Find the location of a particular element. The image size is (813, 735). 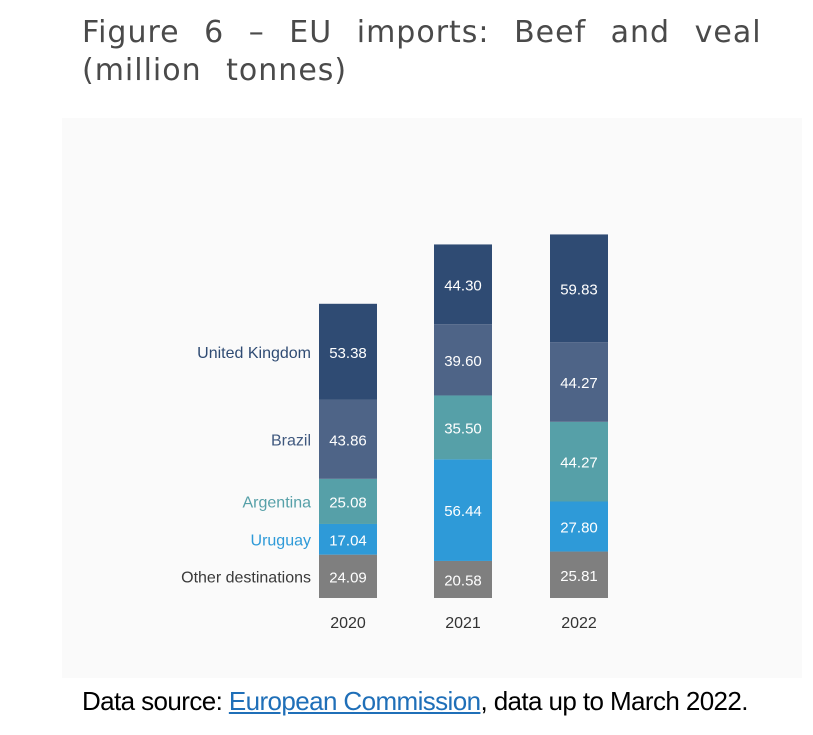

value-label-other-destinations-2021: 20.58 is located at coordinates (463, 580).